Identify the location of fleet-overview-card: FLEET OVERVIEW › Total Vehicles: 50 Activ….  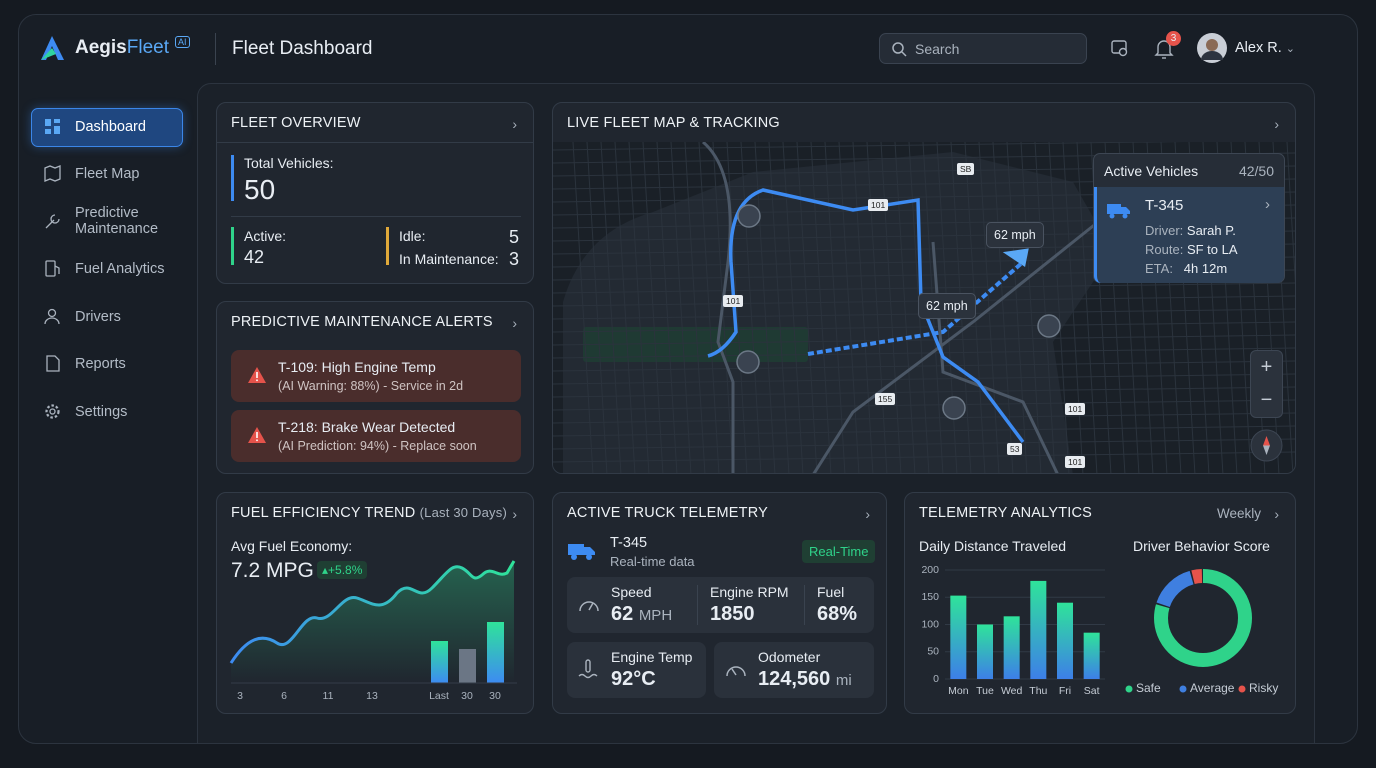
(375, 193).